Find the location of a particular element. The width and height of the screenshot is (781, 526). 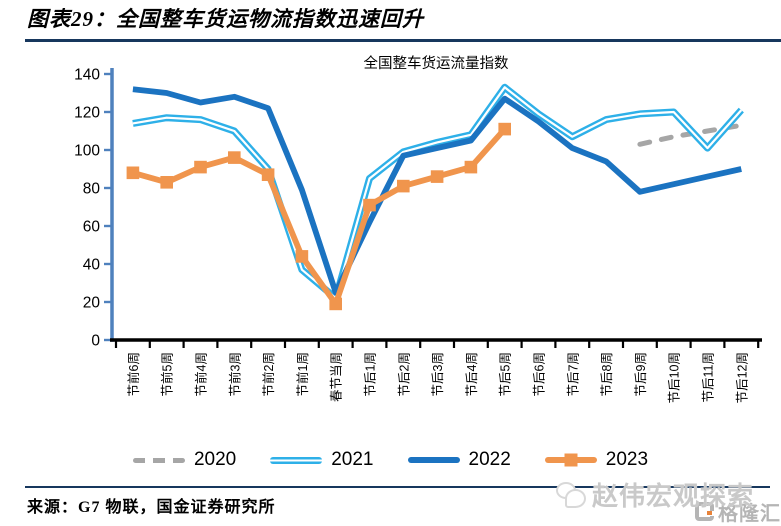

legend-item-2021: 2021 is located at coordinates (322, 460).